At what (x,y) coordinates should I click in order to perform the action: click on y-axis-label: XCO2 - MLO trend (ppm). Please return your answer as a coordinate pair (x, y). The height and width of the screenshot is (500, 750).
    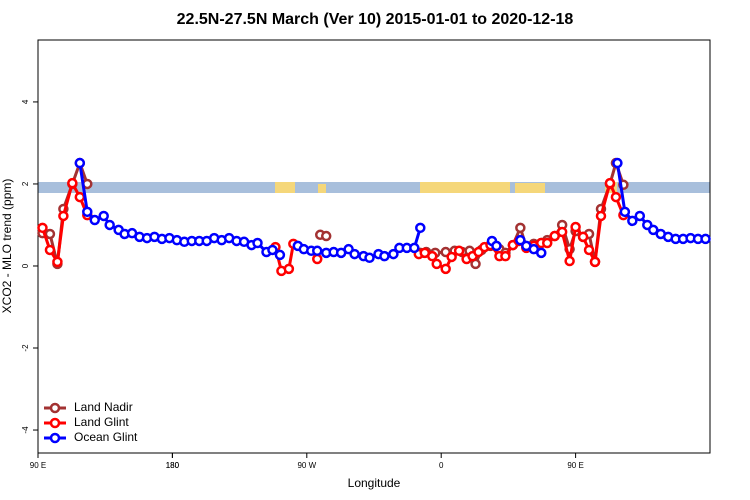
    Looking at the image, I should click on (7, 246).